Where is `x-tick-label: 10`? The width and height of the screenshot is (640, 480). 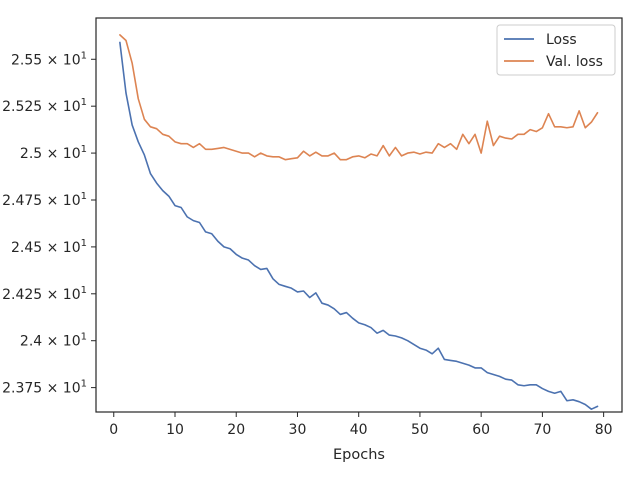 x-tick-label: 10 is located at coordinates (175, 430).